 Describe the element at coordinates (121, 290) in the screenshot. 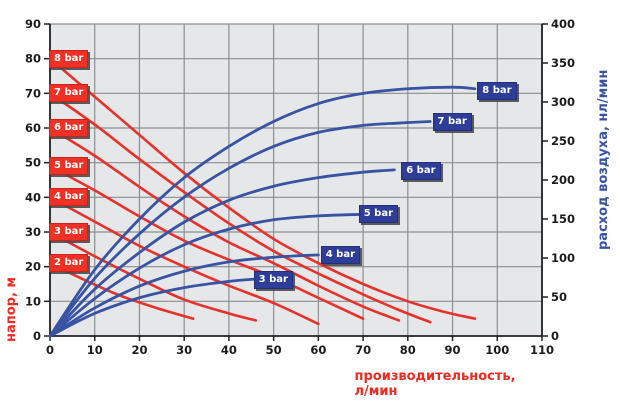

I see `series-curve-head-2bar` at that location.